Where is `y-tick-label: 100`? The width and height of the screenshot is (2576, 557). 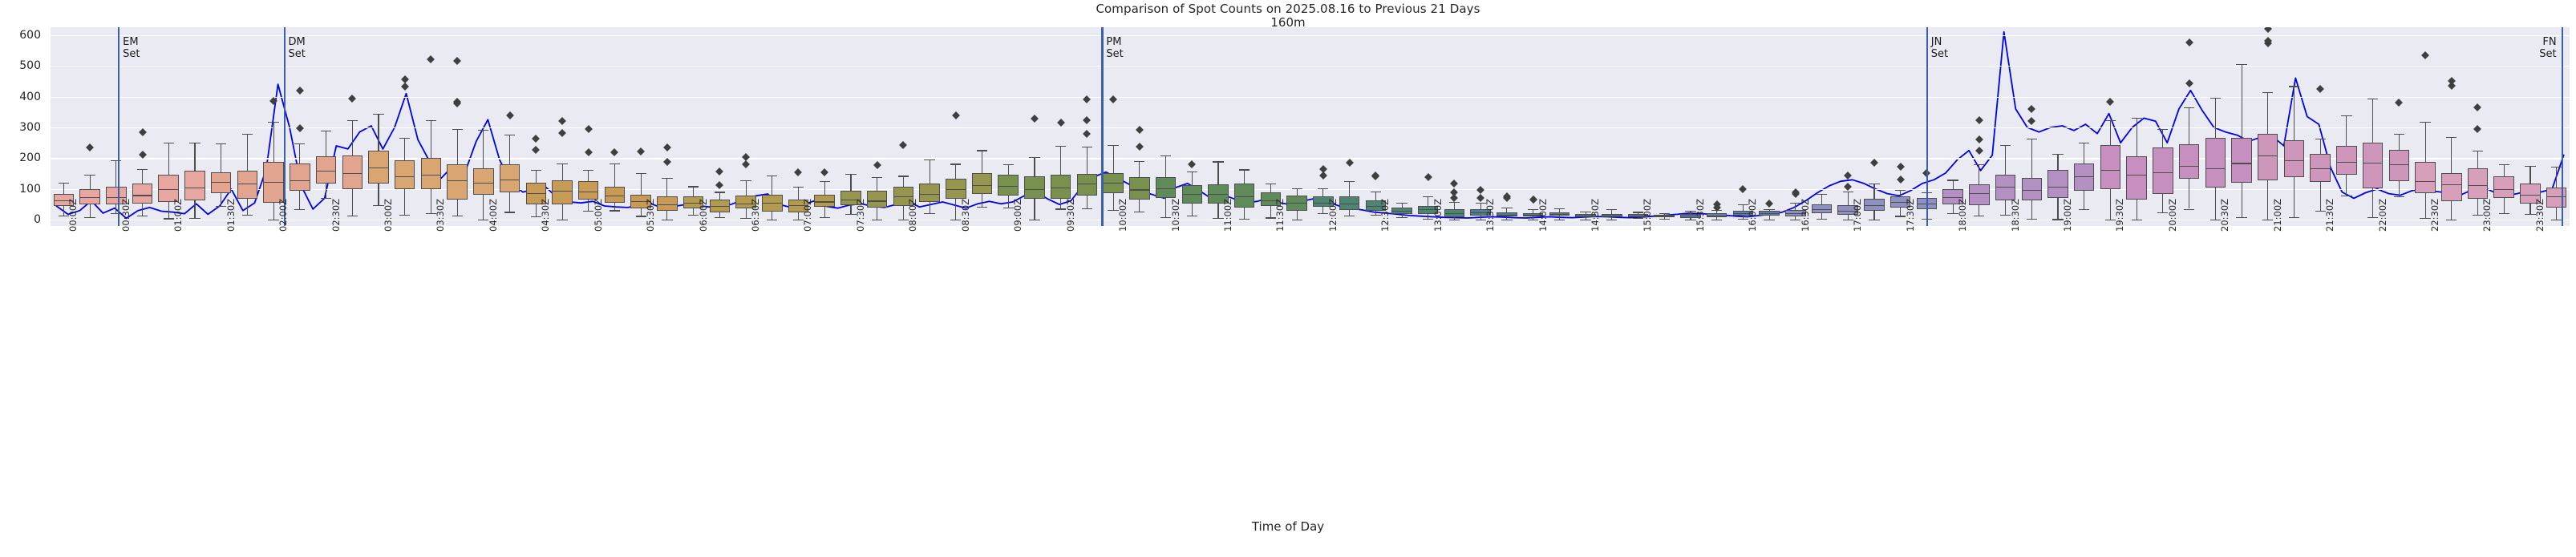 y-tick-label: 100 is located at coordinates (30, 189).